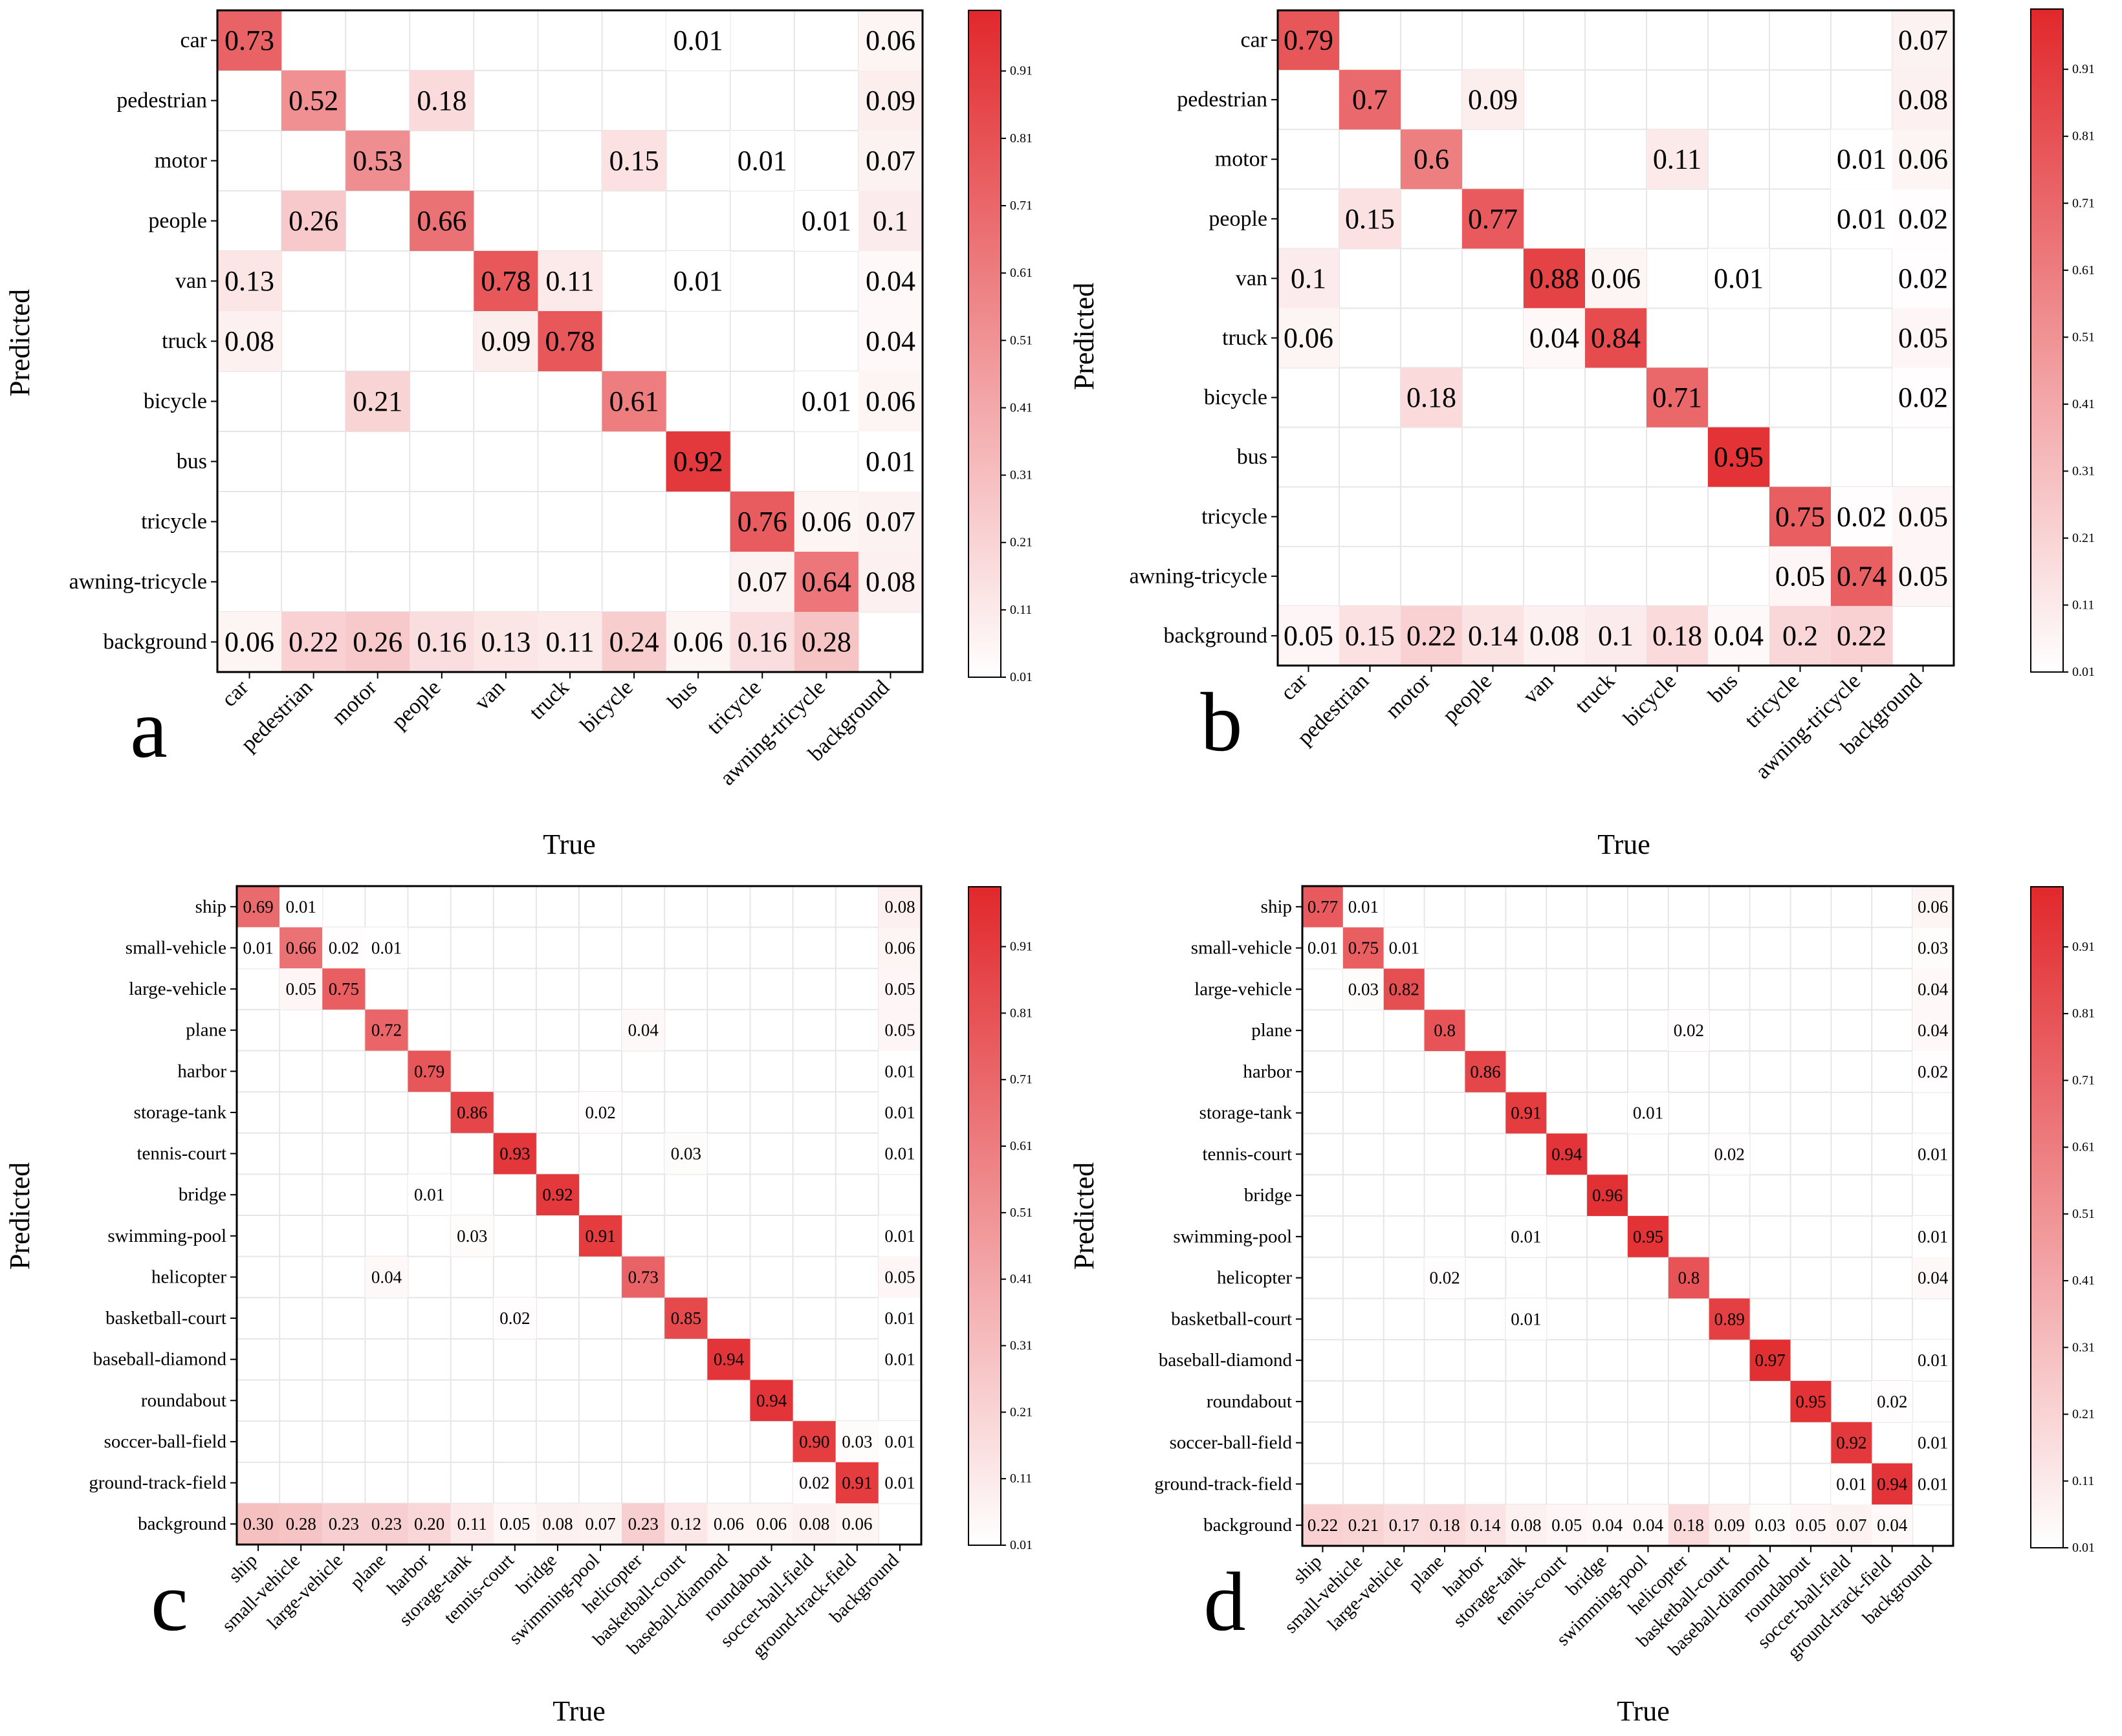 The image size is (2122, 1736). What do you see at coordinates (1215, 635) in the screenshot?
I see `y-tick-label: background` at bounding box center [1215, 635].